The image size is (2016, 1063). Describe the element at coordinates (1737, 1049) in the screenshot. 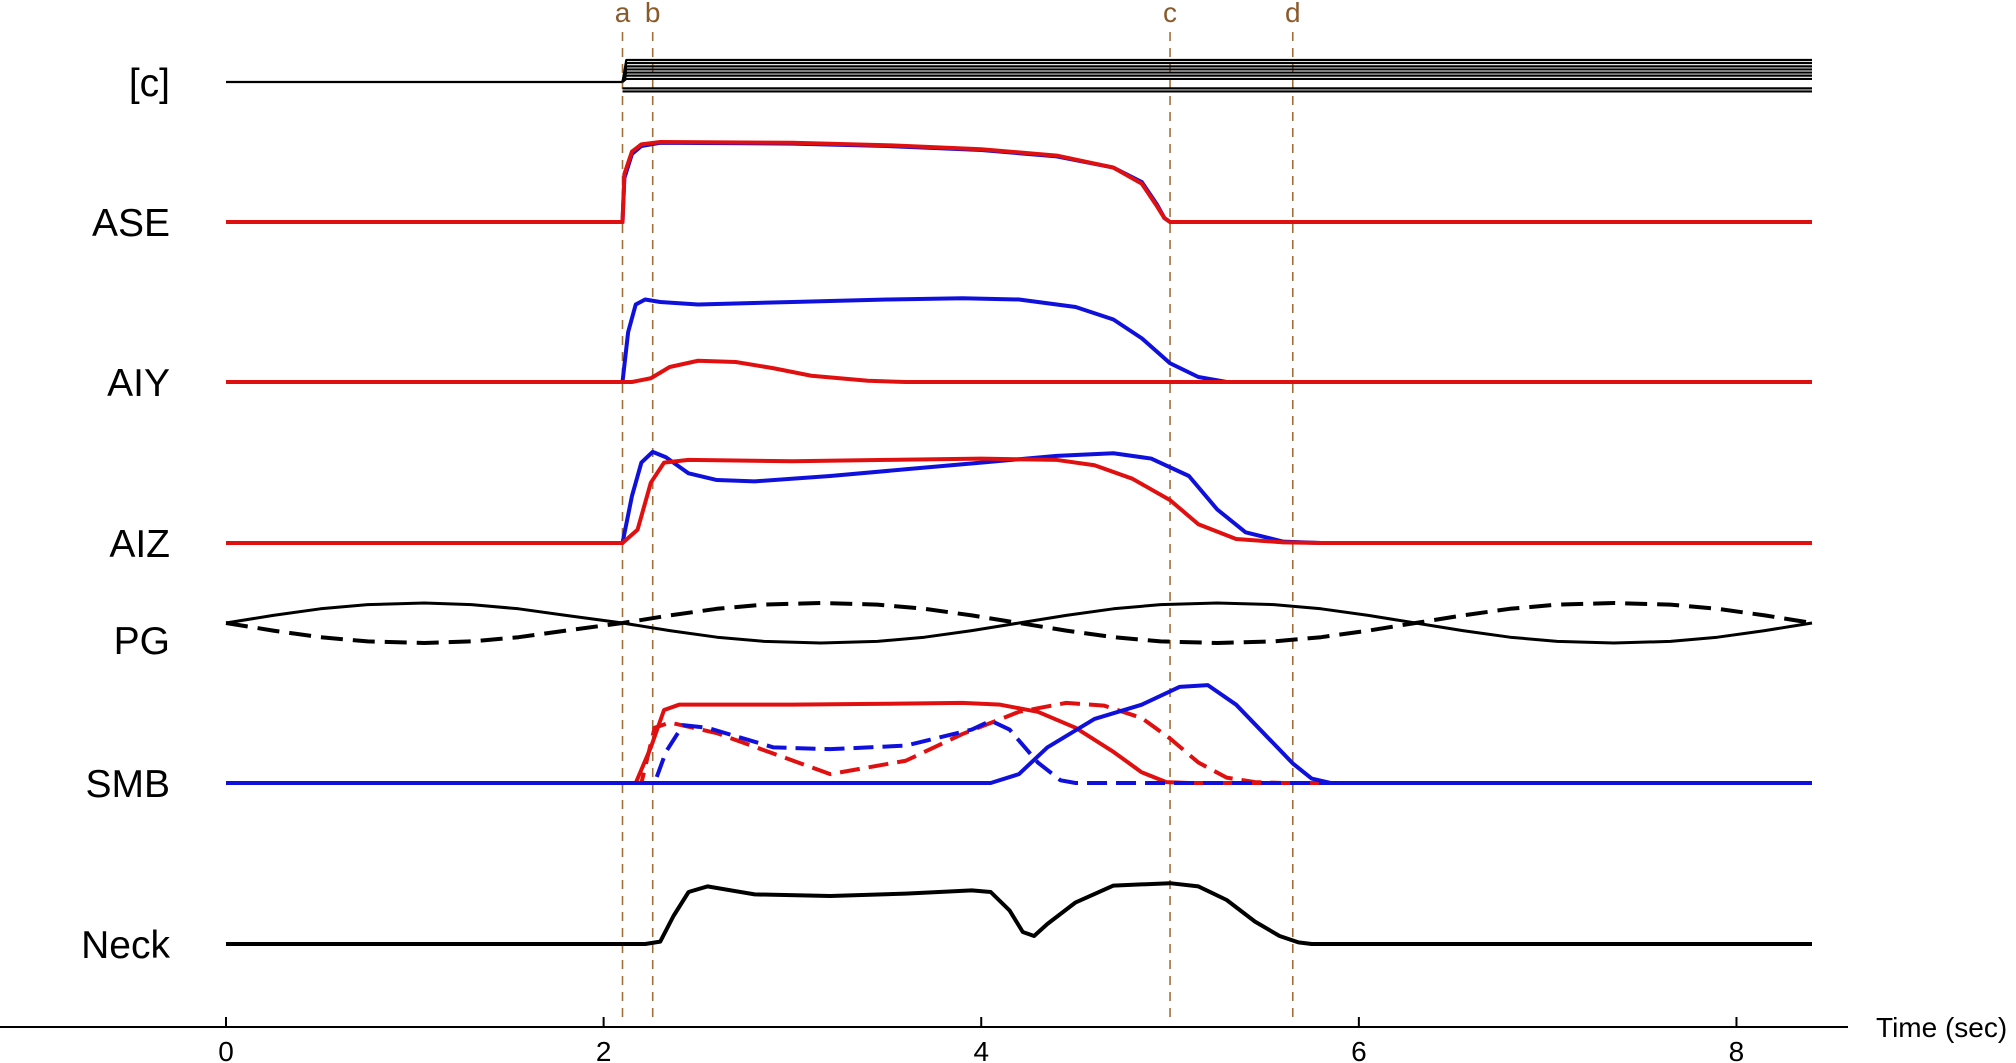

I see `x-tick-label-8: 8` at that location.